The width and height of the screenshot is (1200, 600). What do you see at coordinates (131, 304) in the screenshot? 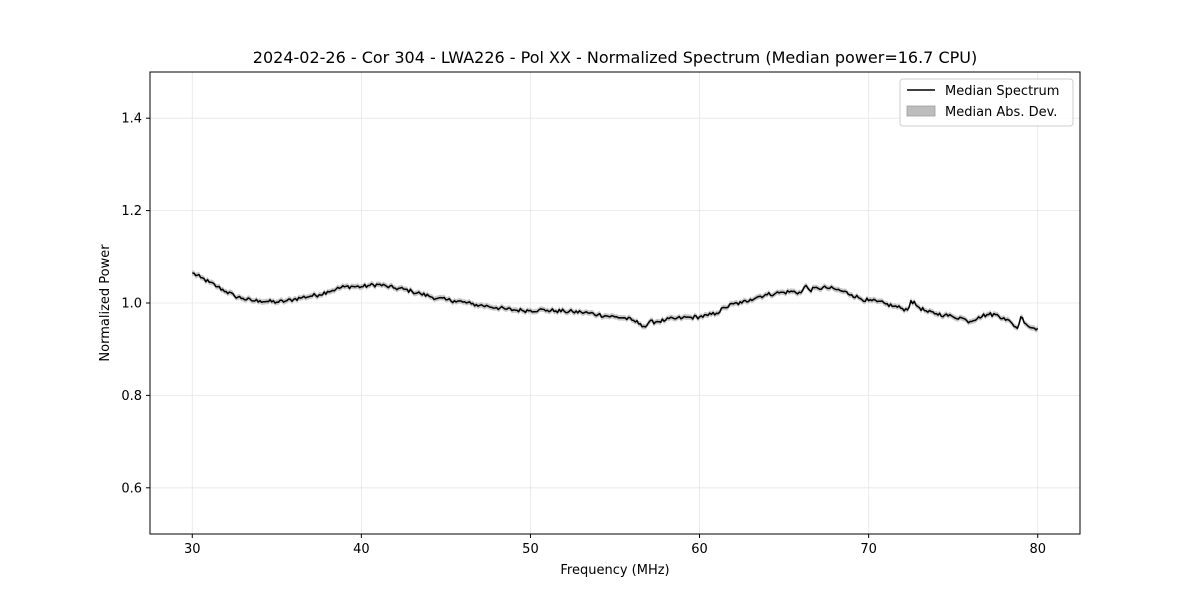
I see `y-tick-label: 1.0` at bounding box center [131, 304].